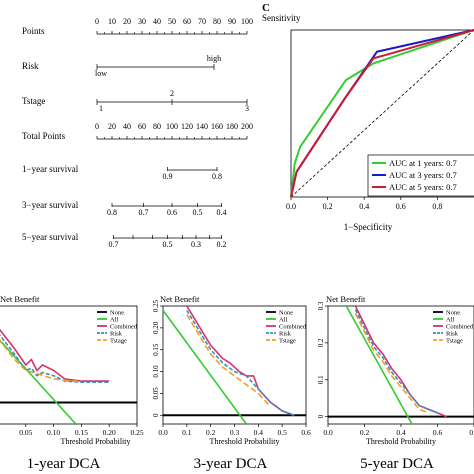 The width and height of the screenshot is (474, 474). I want to click on legend-entry: AUC at 5 years: 0.7, so click(423, 187).